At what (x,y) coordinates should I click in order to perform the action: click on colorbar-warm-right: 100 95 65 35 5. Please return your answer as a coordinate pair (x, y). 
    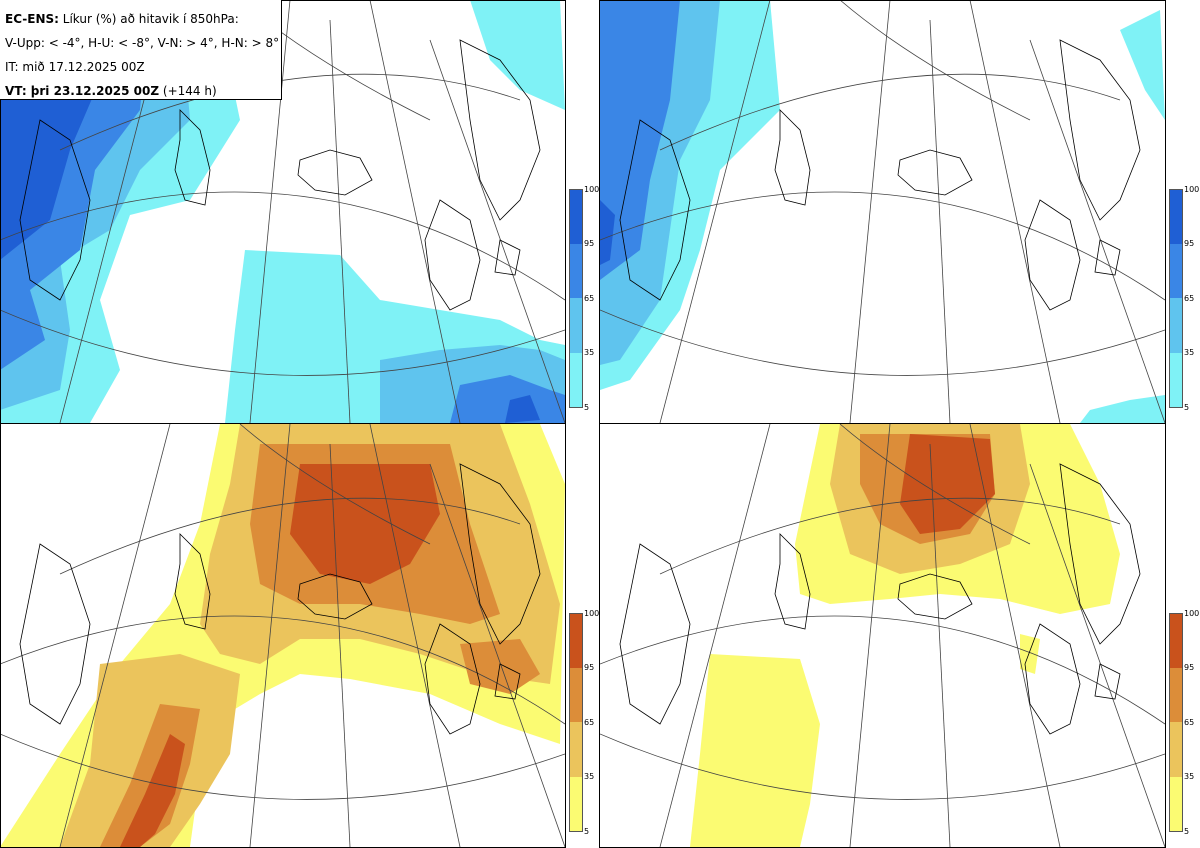
    Looking at the image, I should click on (1184, 723).